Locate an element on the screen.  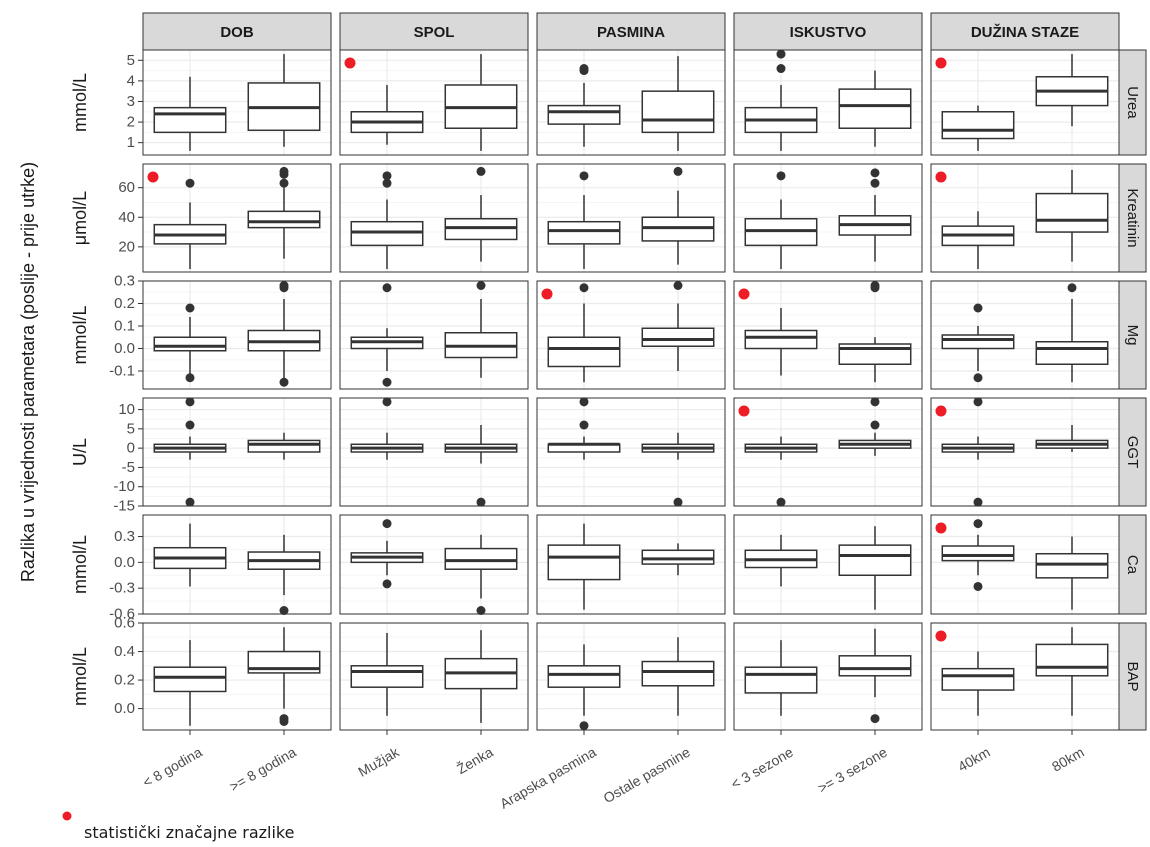
panel-border-bap-spol is located at coordinates (434, 676).